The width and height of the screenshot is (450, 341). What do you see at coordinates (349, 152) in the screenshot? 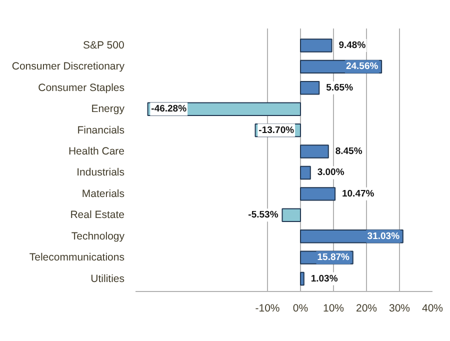
I see `data-label: 8.45%` at bounding box center [349, 152].